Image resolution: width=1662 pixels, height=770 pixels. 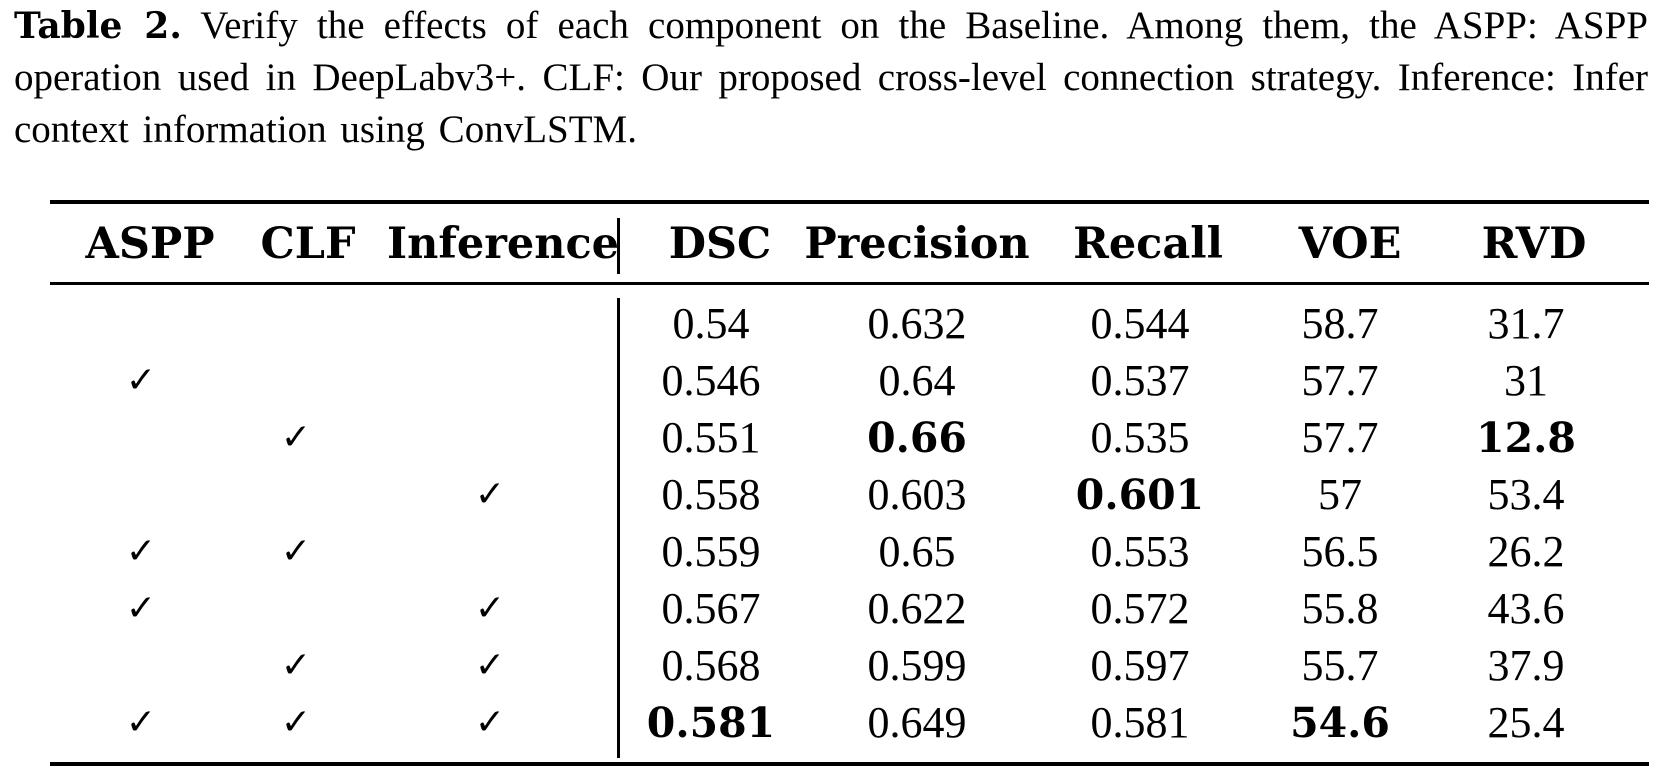 I want to click on cell-precision: 0.649, so click(x=917, y=722).